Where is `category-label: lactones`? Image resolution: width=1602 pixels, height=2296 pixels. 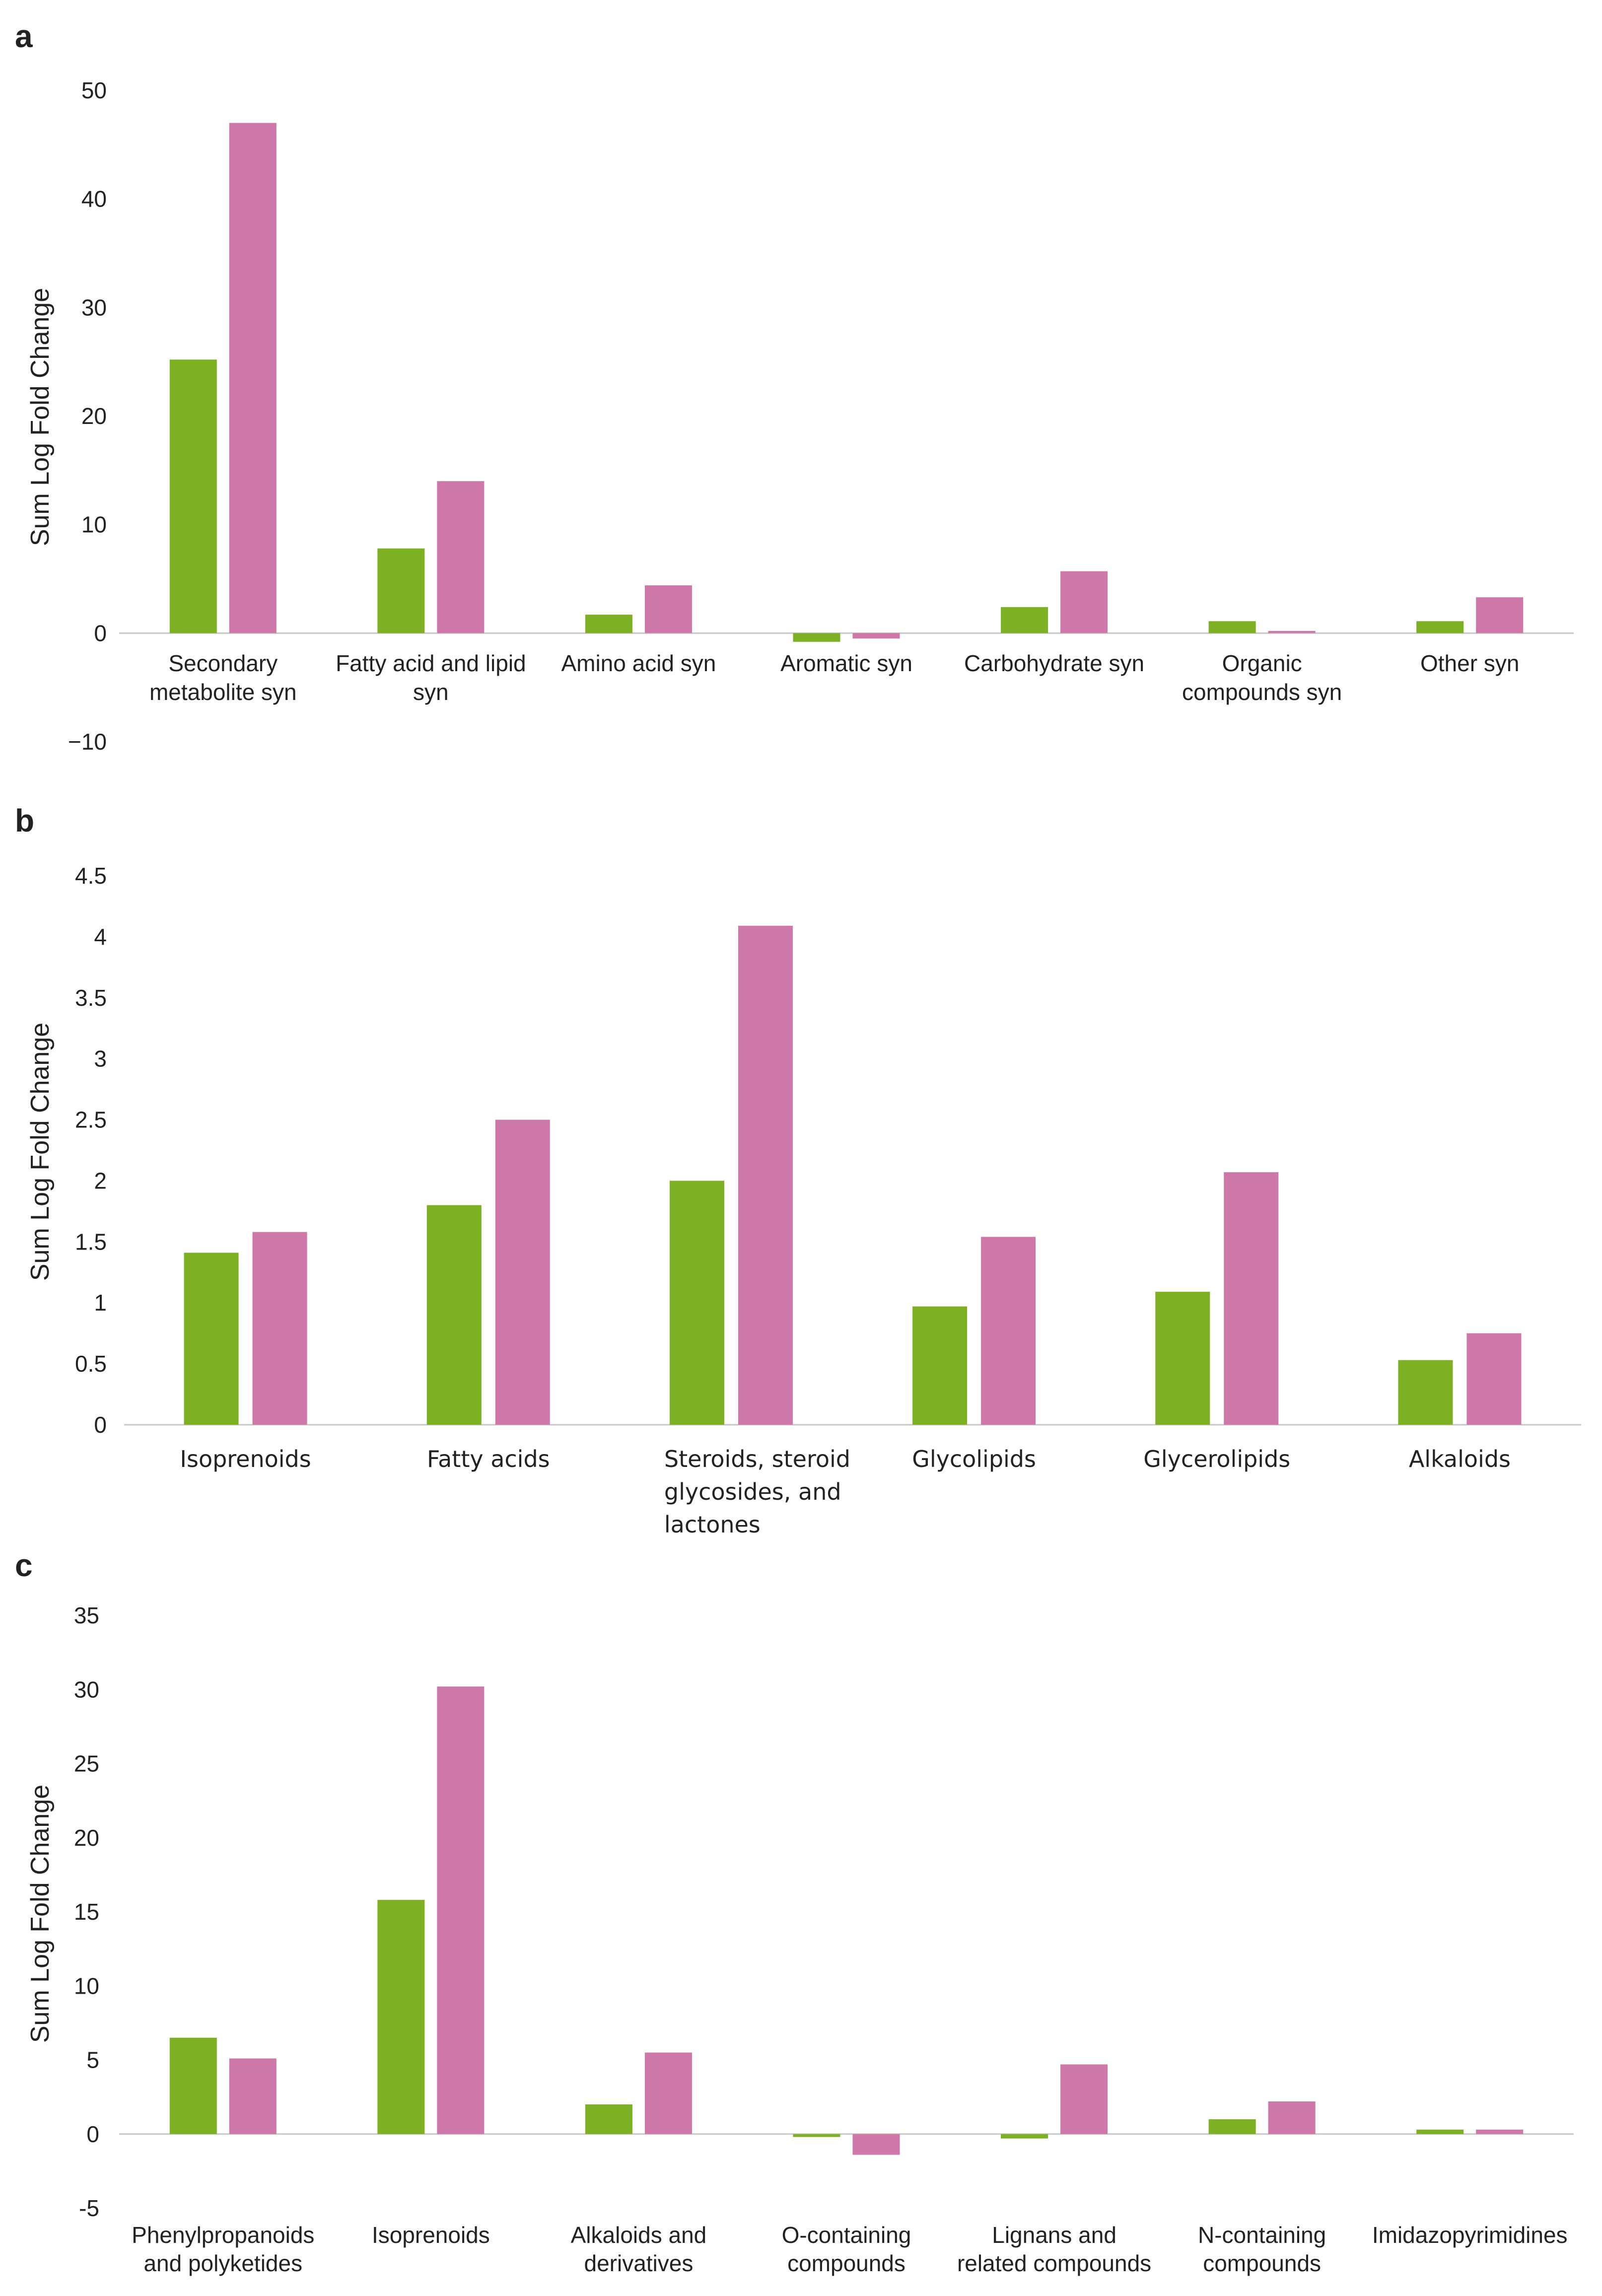 category-label: lactones is located at coordinates (712, 1525).